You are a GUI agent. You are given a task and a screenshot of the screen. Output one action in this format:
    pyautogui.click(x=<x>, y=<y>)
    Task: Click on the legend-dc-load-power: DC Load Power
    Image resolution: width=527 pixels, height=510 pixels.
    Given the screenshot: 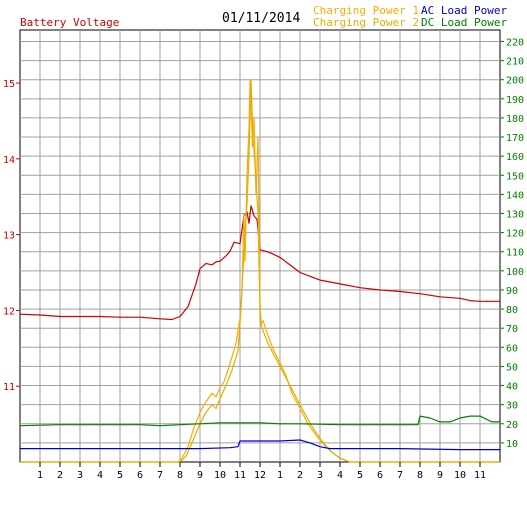 What is the action you would take?
    pyautogui.click(x=464, y=22)
    